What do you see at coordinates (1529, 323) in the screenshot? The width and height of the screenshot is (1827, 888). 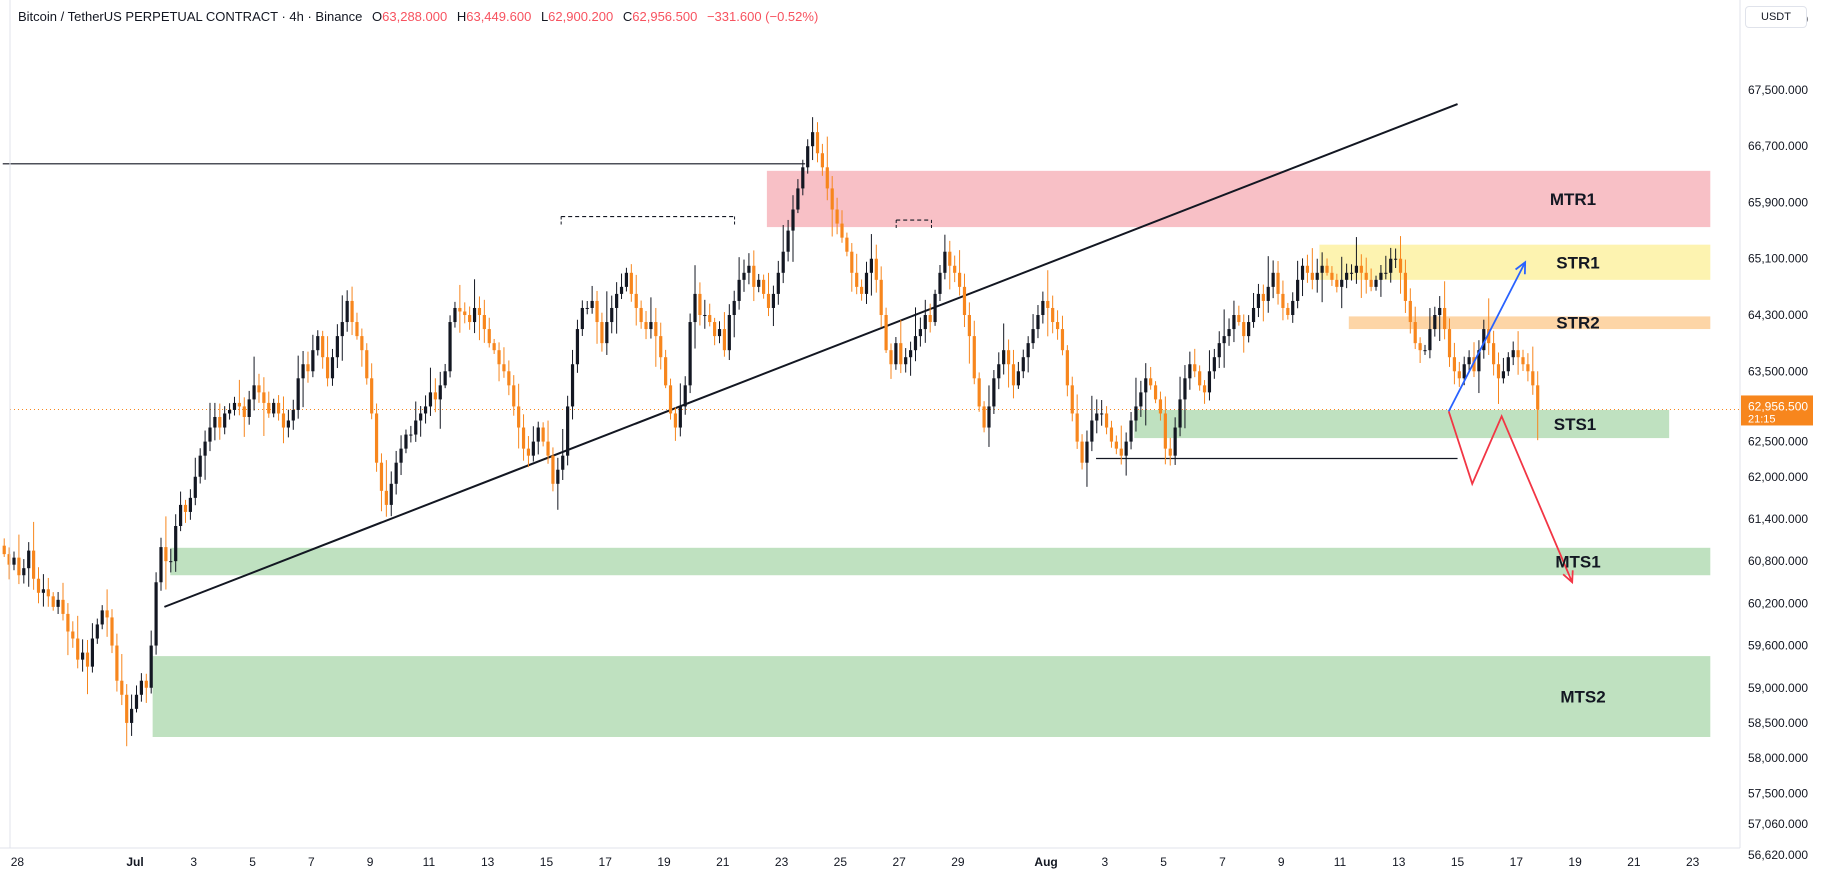 I see `zone-str2` at bounding box center [1529, 323].